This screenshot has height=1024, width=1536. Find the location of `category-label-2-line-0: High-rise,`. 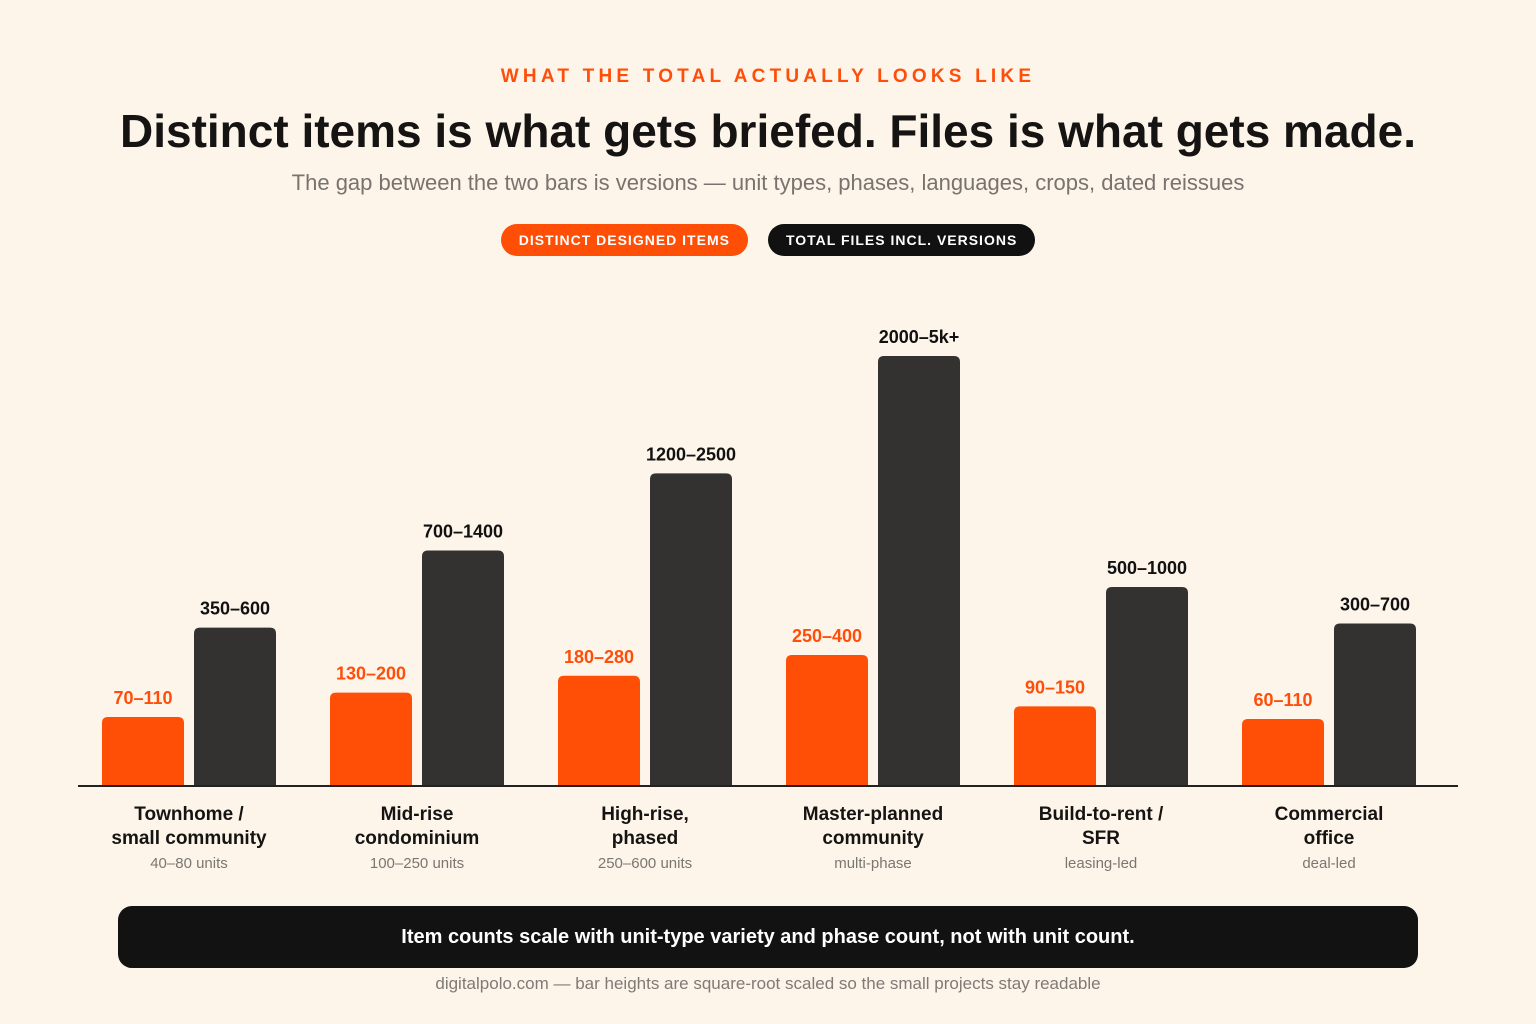

category-label-2-line-0: High-rise, is located at coordinates (645, 814).